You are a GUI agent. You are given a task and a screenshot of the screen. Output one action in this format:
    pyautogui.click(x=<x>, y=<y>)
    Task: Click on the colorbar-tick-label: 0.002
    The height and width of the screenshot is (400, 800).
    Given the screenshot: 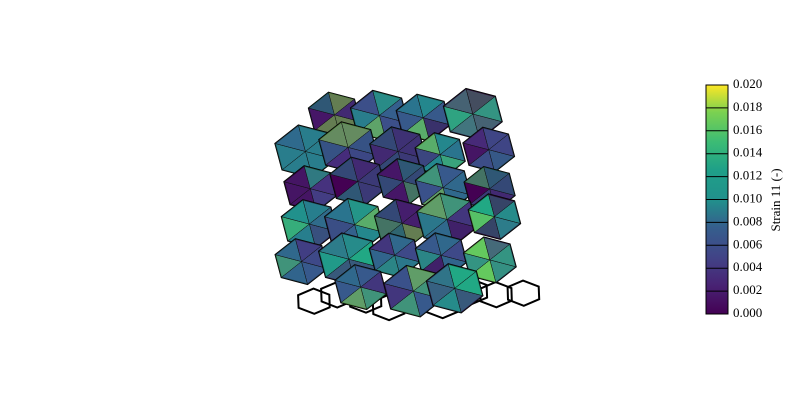 What is the action you would take?
    pyautogui.click(x=747, y=289)
    